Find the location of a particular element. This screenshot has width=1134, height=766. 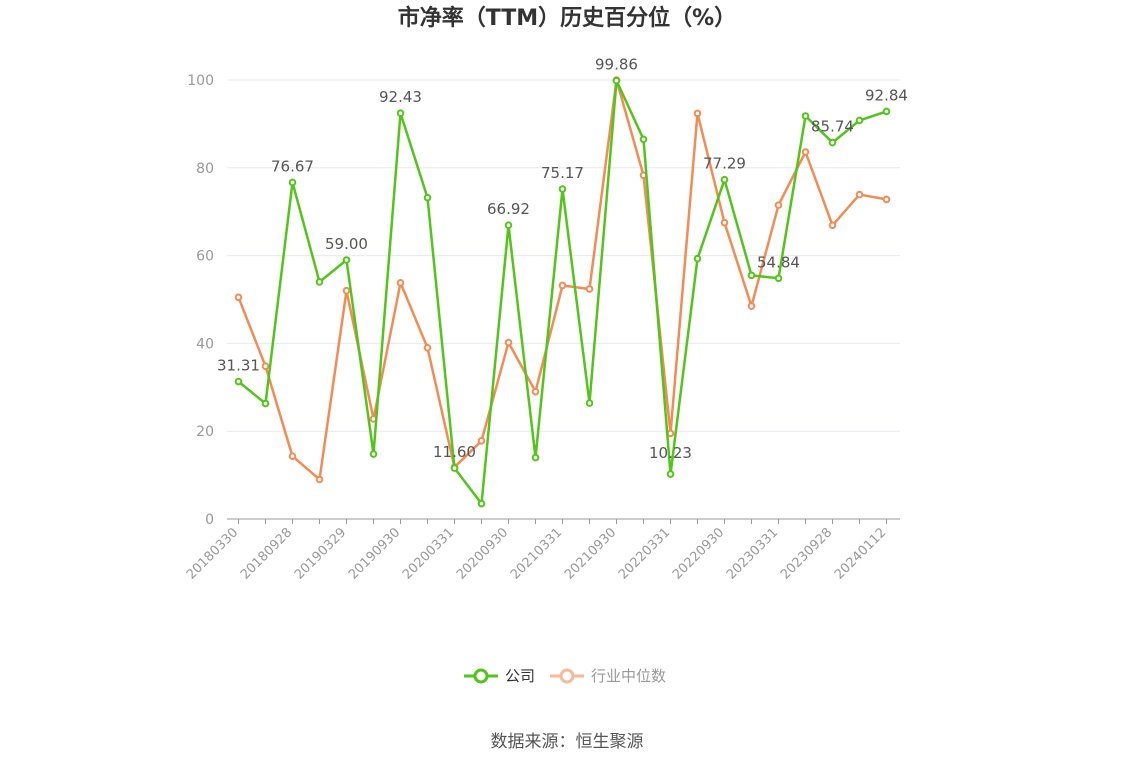

data-label: 77.29 is located at coordinates (724, 164).